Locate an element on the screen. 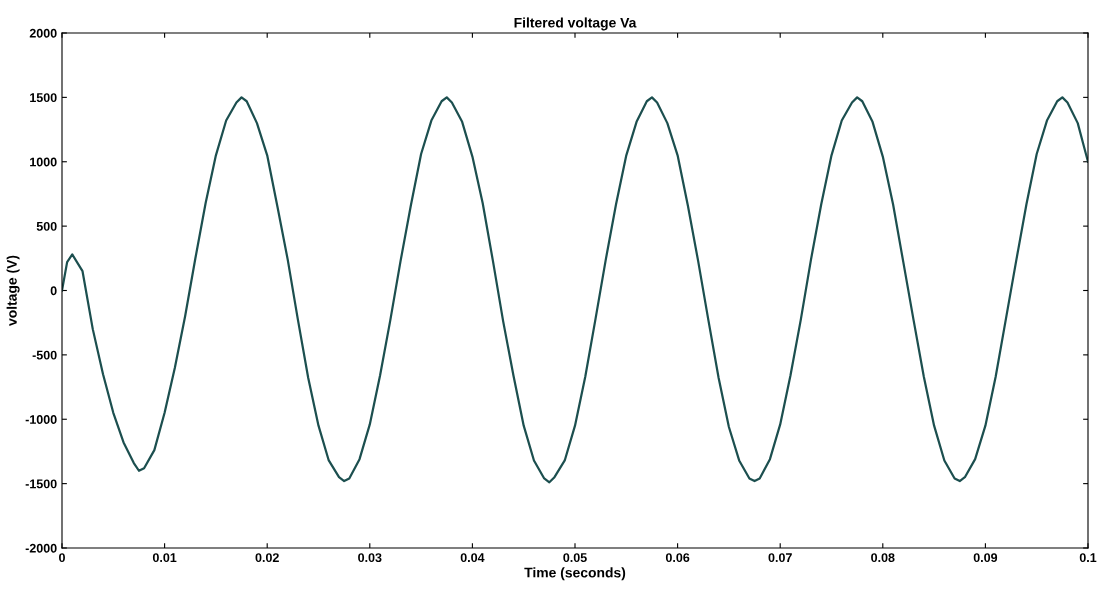 The width and height of the screenshot is (1116, 598). x-tick-label: 0.03 is located at coordinates (370, 558).